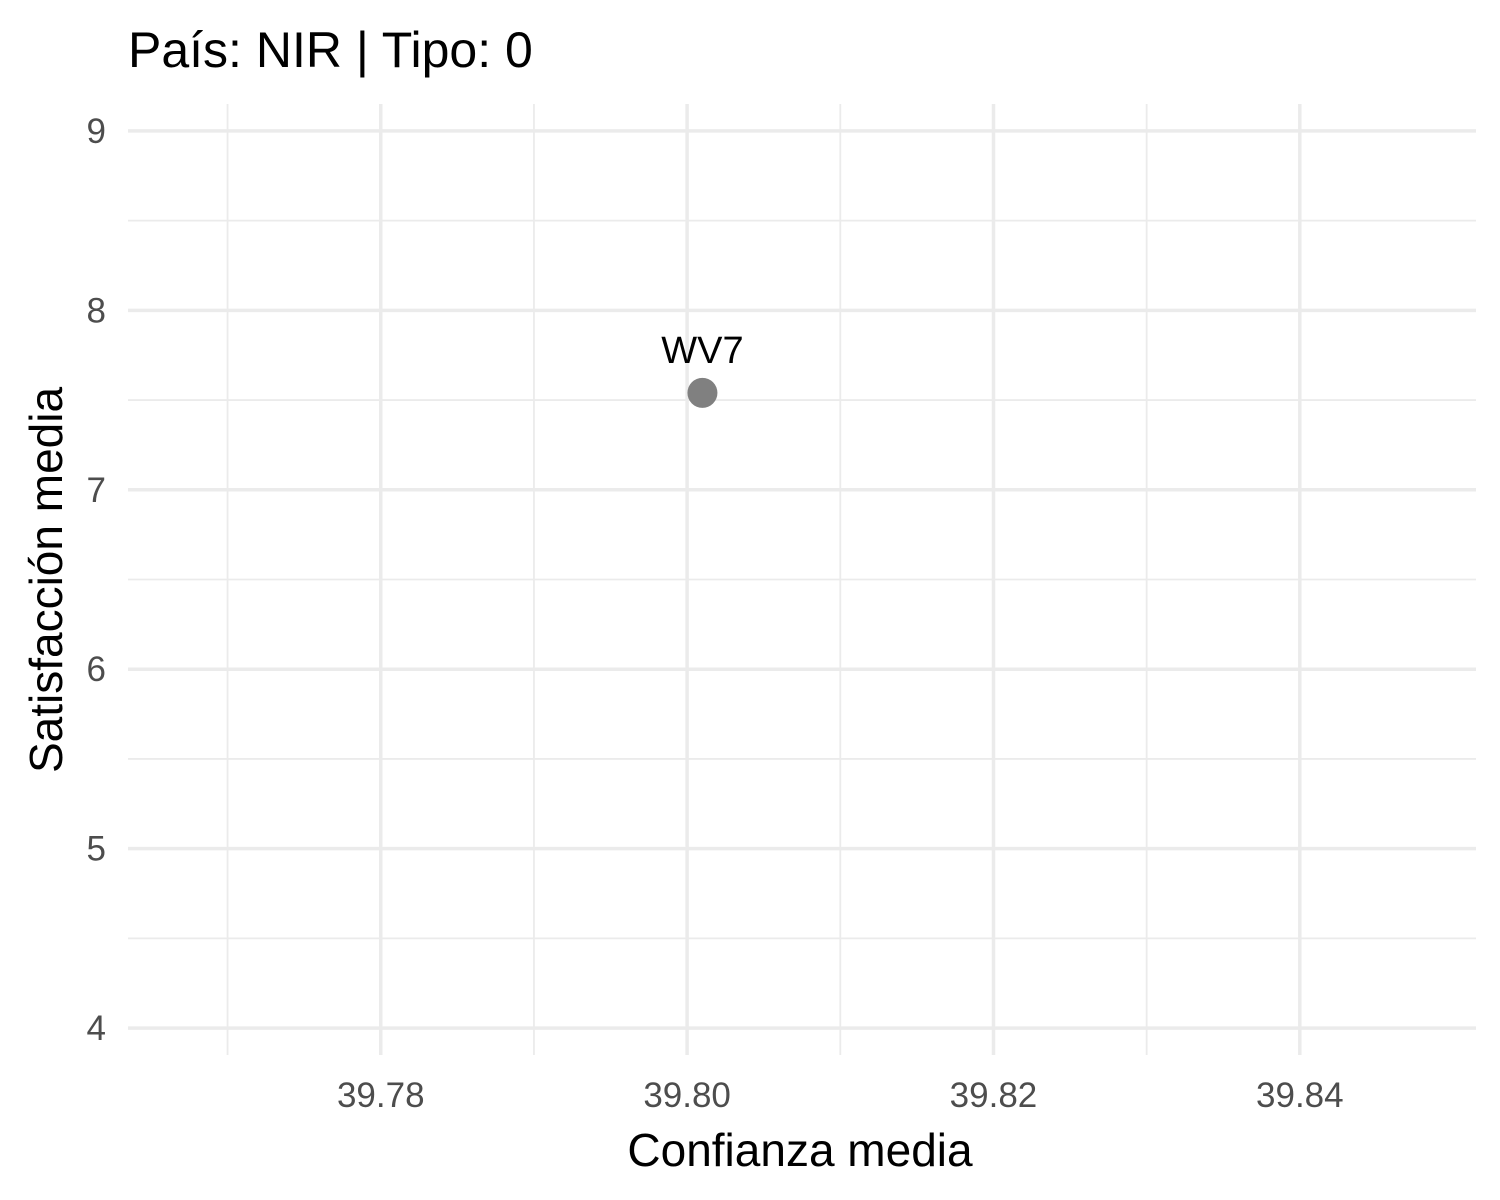 The width and height of the screenshot is (1500, 1200). I want to click on y-tick-label: 5, so click(96, 849).